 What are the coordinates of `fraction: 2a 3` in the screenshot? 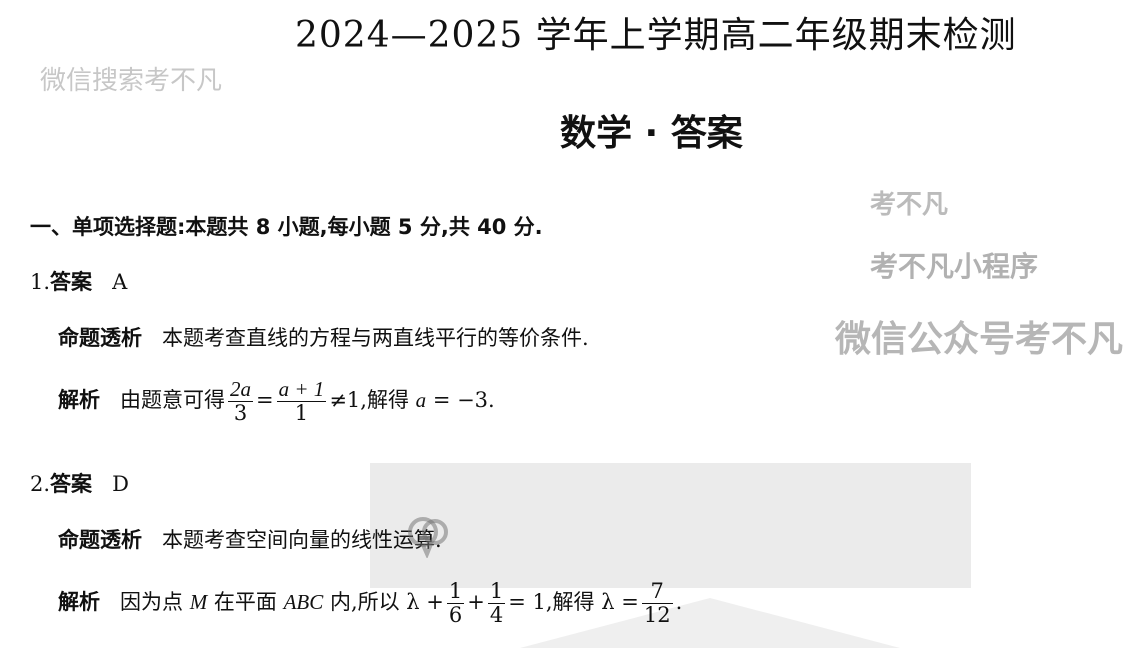 It's located at (241, 401).